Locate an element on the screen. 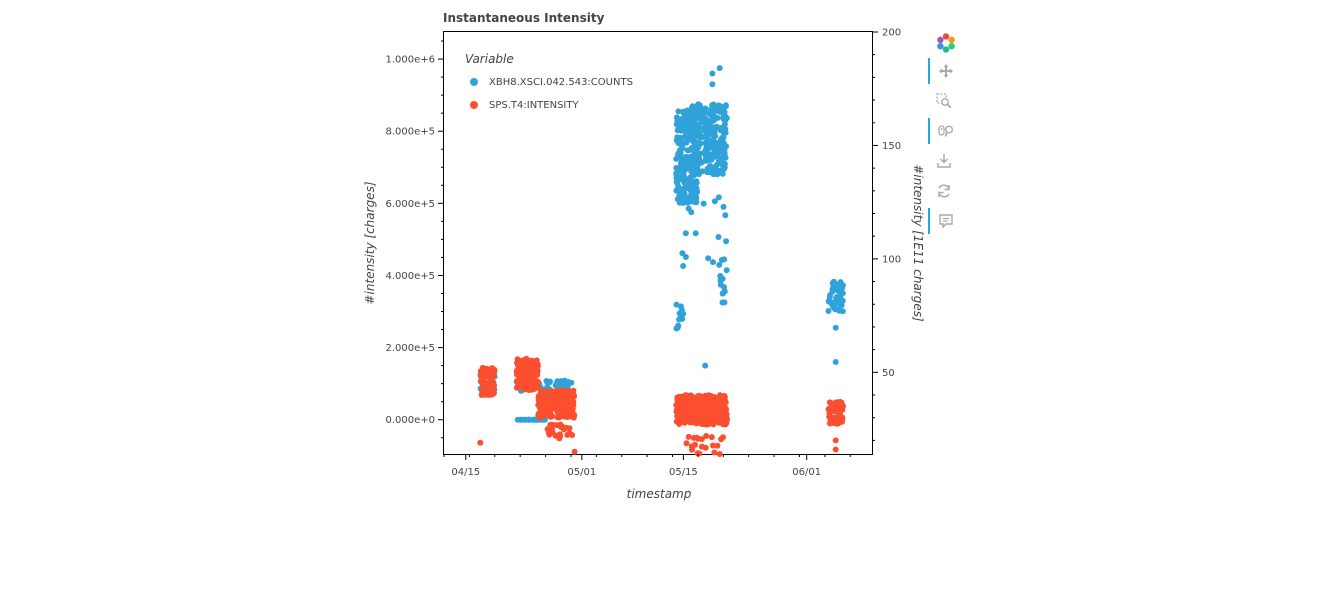  bokeh-logo-icon is located at coordinates (946, 43).